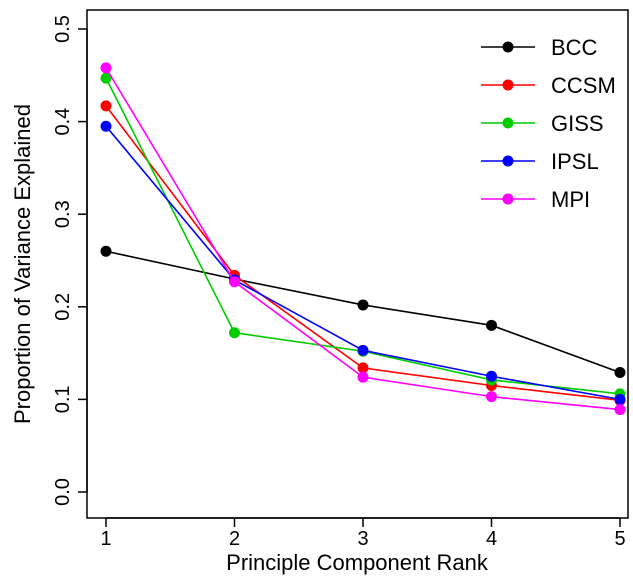 The image size is (633, 578). I want to click on legend: BCC CCSM GISS IPSL MPI, so click(548, 123).